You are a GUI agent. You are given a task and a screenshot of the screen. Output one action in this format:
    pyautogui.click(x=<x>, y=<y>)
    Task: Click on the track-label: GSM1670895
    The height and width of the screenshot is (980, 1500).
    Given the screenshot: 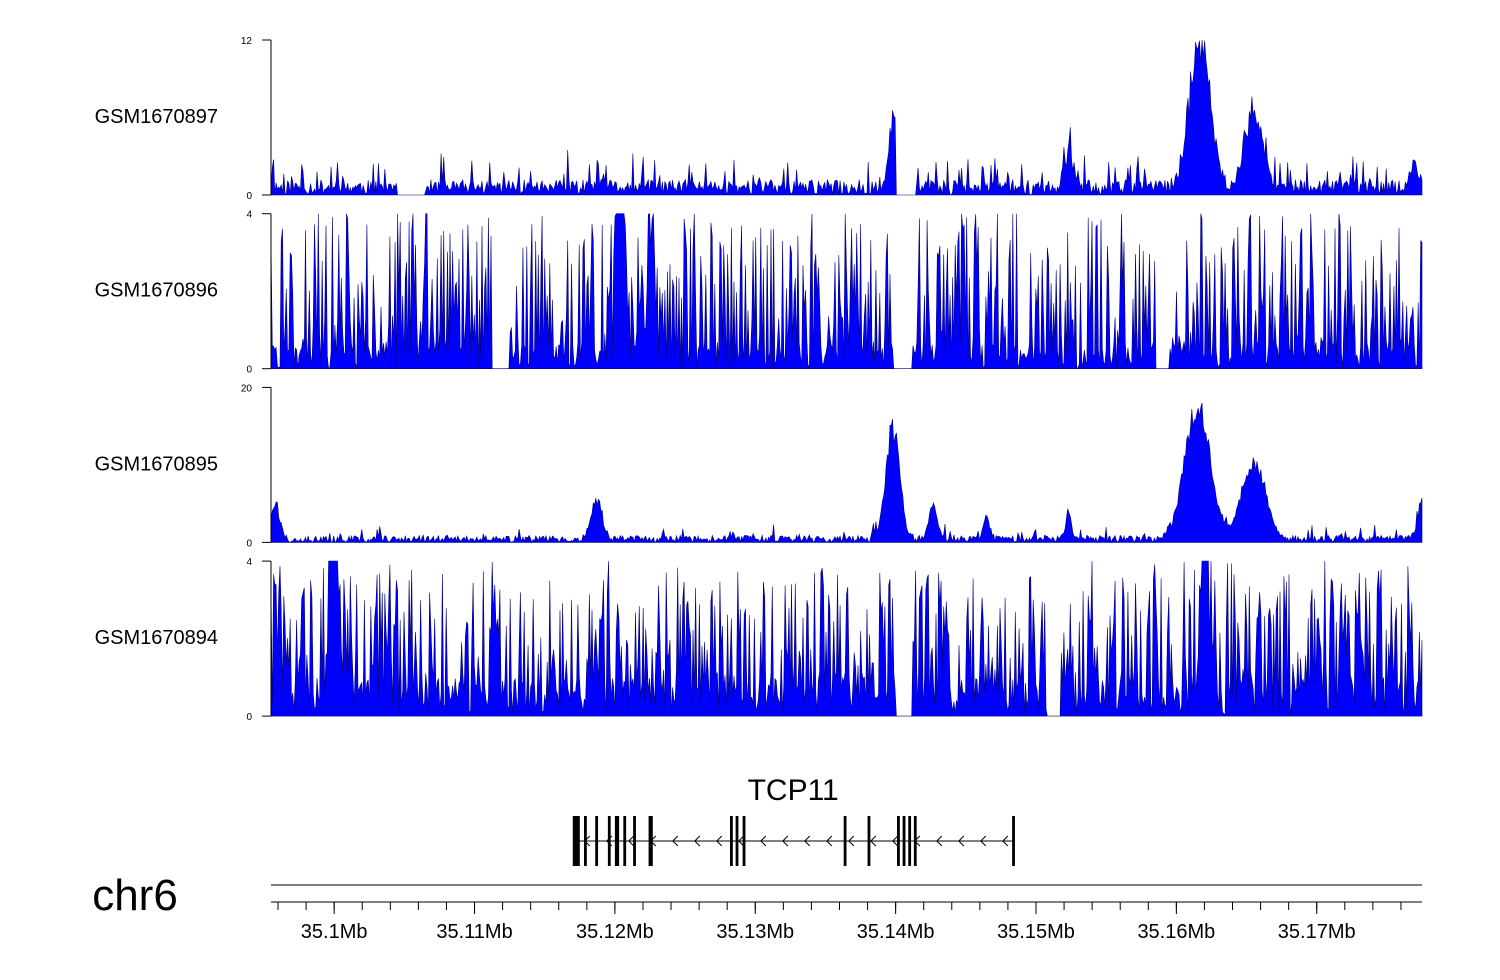 What is the action you would take?
    pyautogui.click(x=156, y=464)
    